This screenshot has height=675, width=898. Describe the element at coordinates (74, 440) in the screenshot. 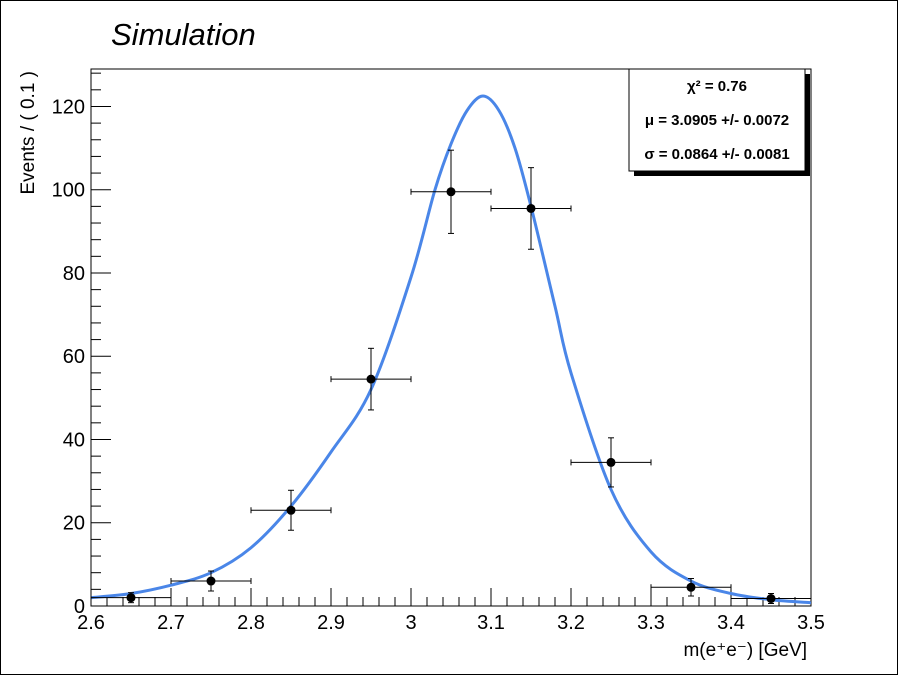

I see `y-tick-label: 40` at that location.